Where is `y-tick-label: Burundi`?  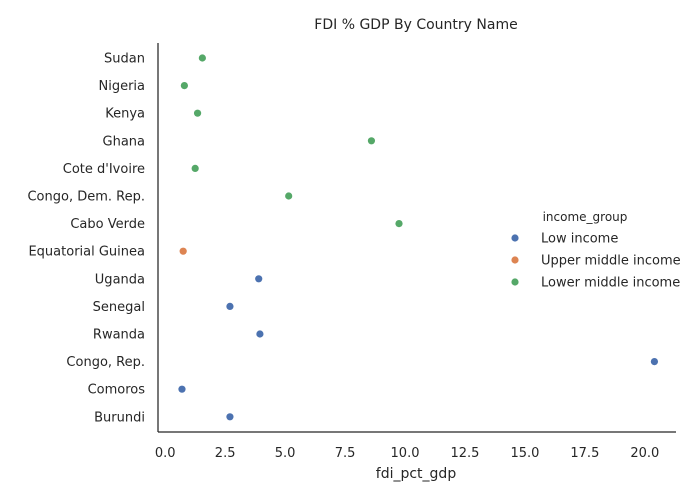
y-tick-label: Burundi is located at coordinates (119, 417).